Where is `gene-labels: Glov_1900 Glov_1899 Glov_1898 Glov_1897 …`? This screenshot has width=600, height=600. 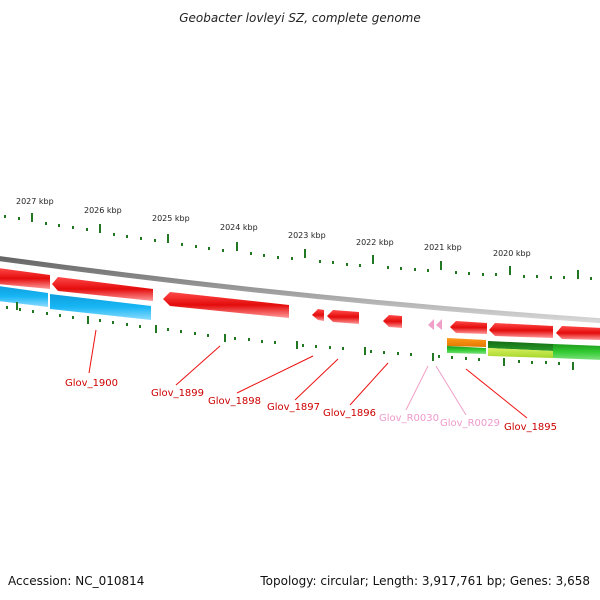
gene-labels: Glov_1900 Glov_1899 Glov_1898 Glov_1897 … is located at coordinates (311, 405).